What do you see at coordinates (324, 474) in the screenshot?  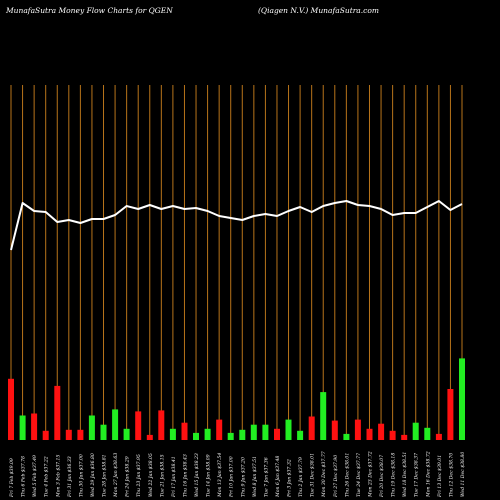 I see `date-label: Mon 30 Dec $37.77` at bounding box center [324, 474].